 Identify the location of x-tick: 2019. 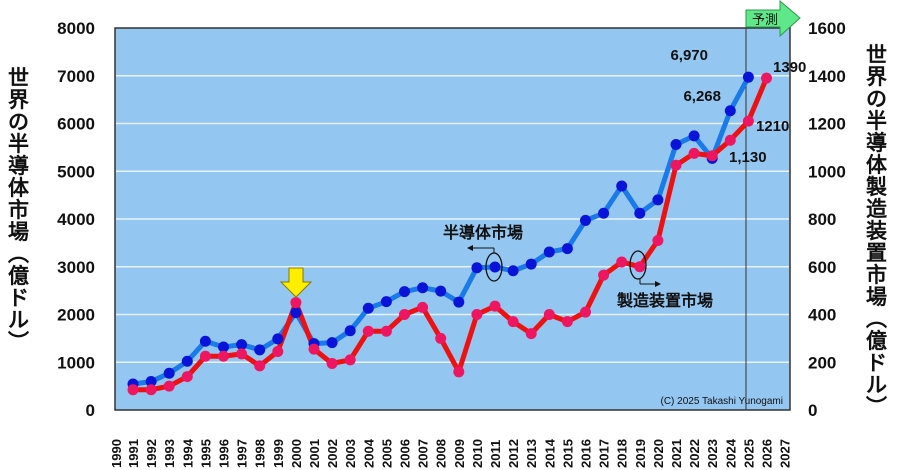
(640, 453).